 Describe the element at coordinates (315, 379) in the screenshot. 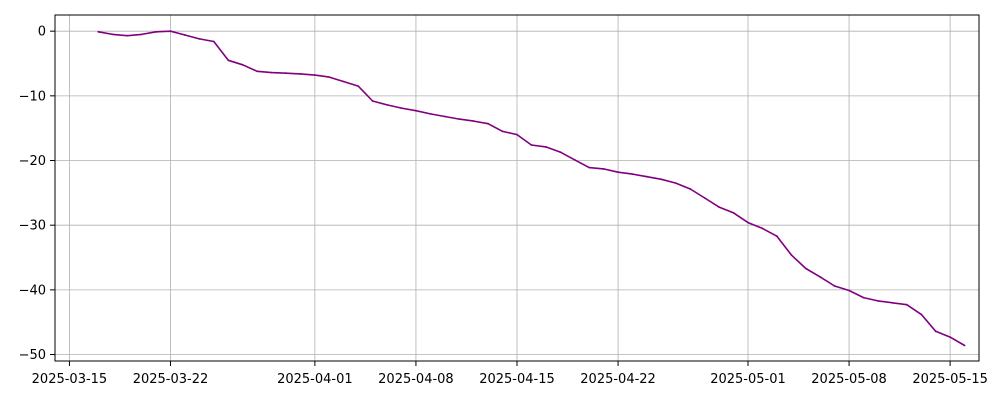

I see `x-tick-label: 2025-04-01` at that location.